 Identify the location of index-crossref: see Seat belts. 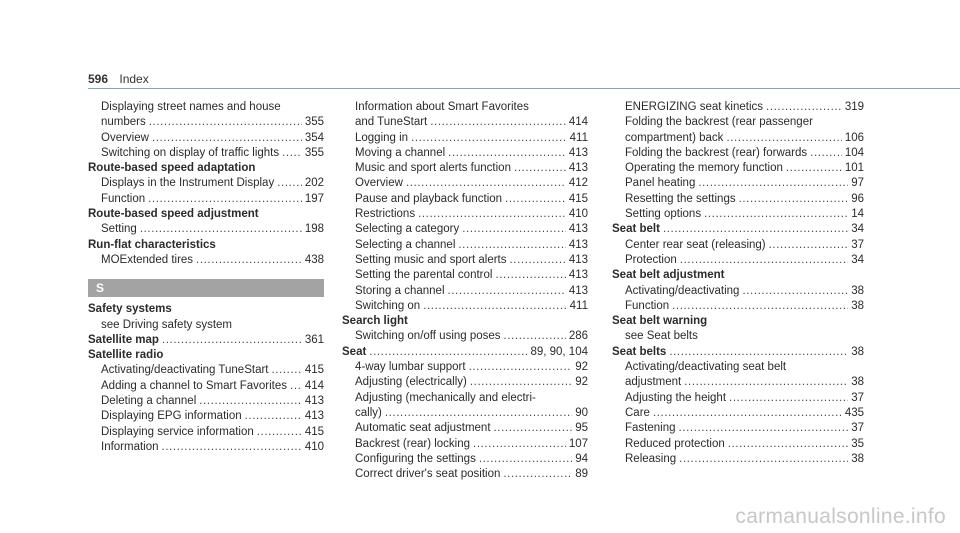
(661, 336).